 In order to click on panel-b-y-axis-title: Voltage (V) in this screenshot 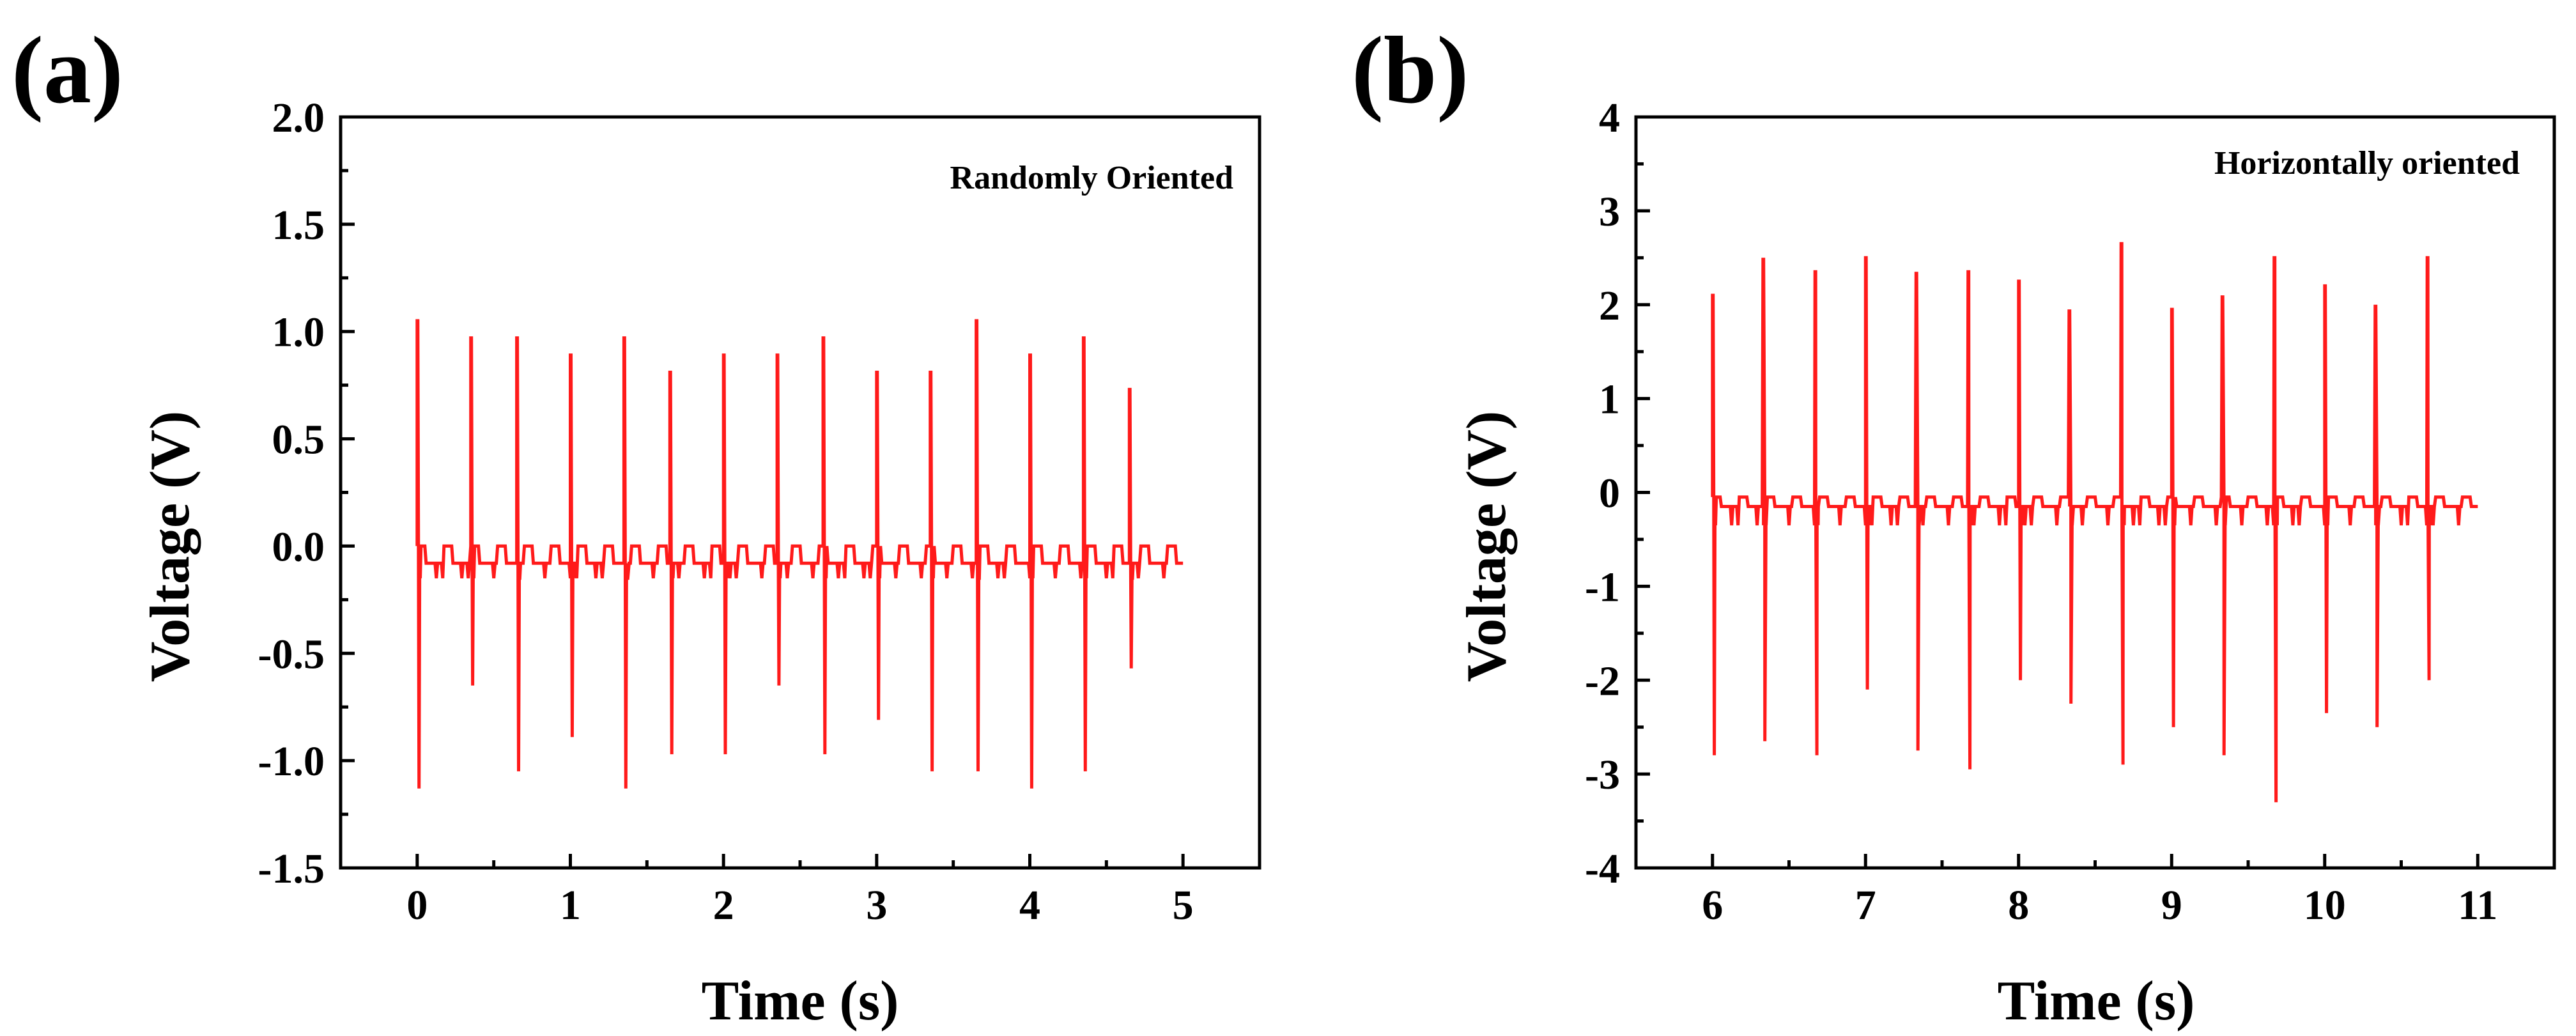, I will do `click(1487, 546)`.